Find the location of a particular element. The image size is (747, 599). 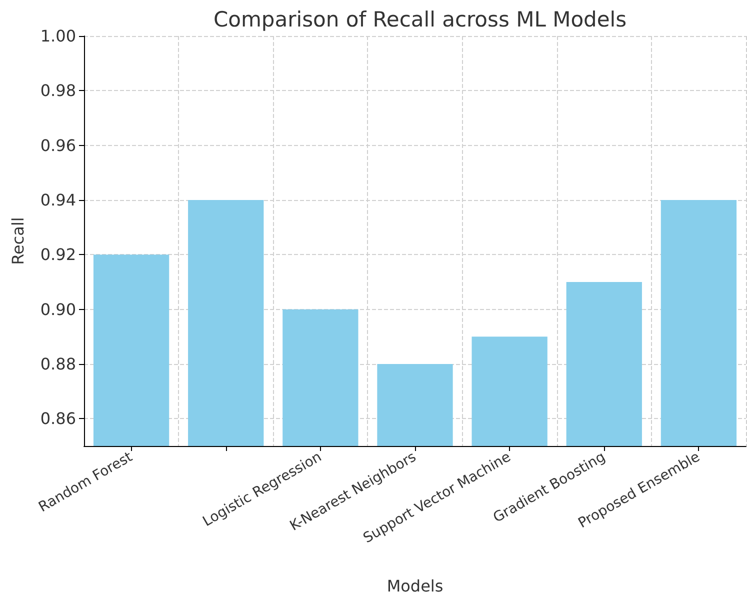

y-tick-label: 1.00 is located at coordinates (58, 36).